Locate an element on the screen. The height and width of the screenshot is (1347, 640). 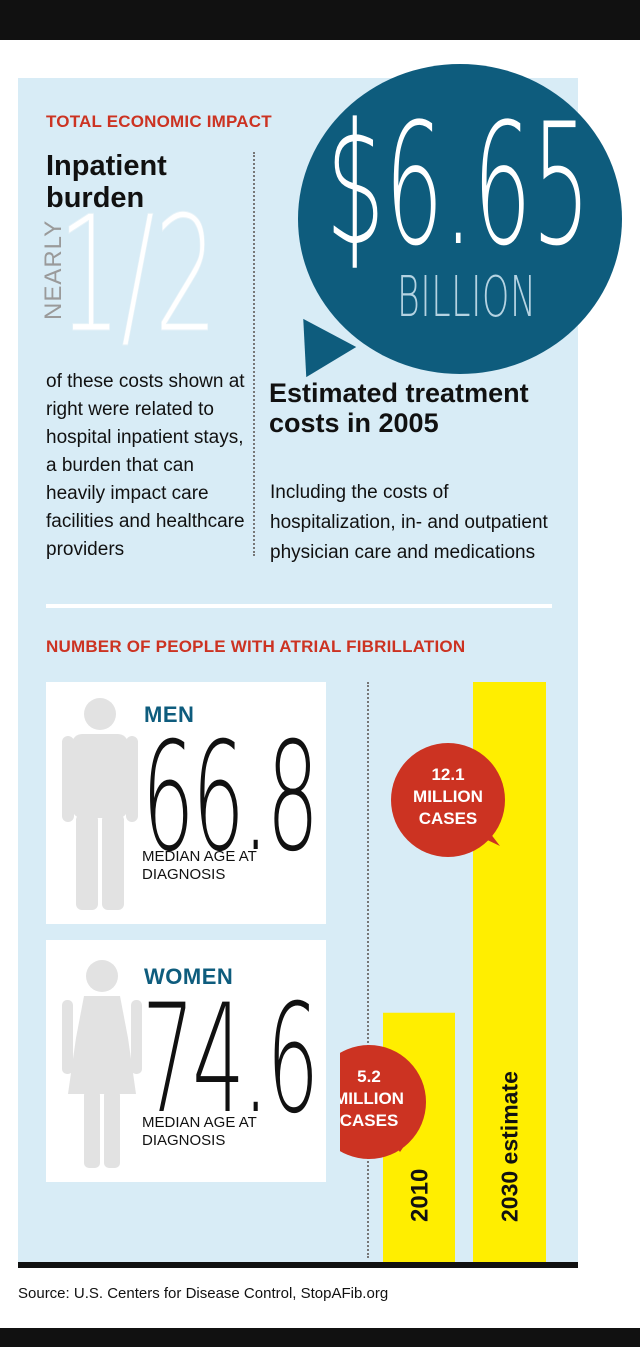
men-label: MEN is located at coordinates (169, 714).